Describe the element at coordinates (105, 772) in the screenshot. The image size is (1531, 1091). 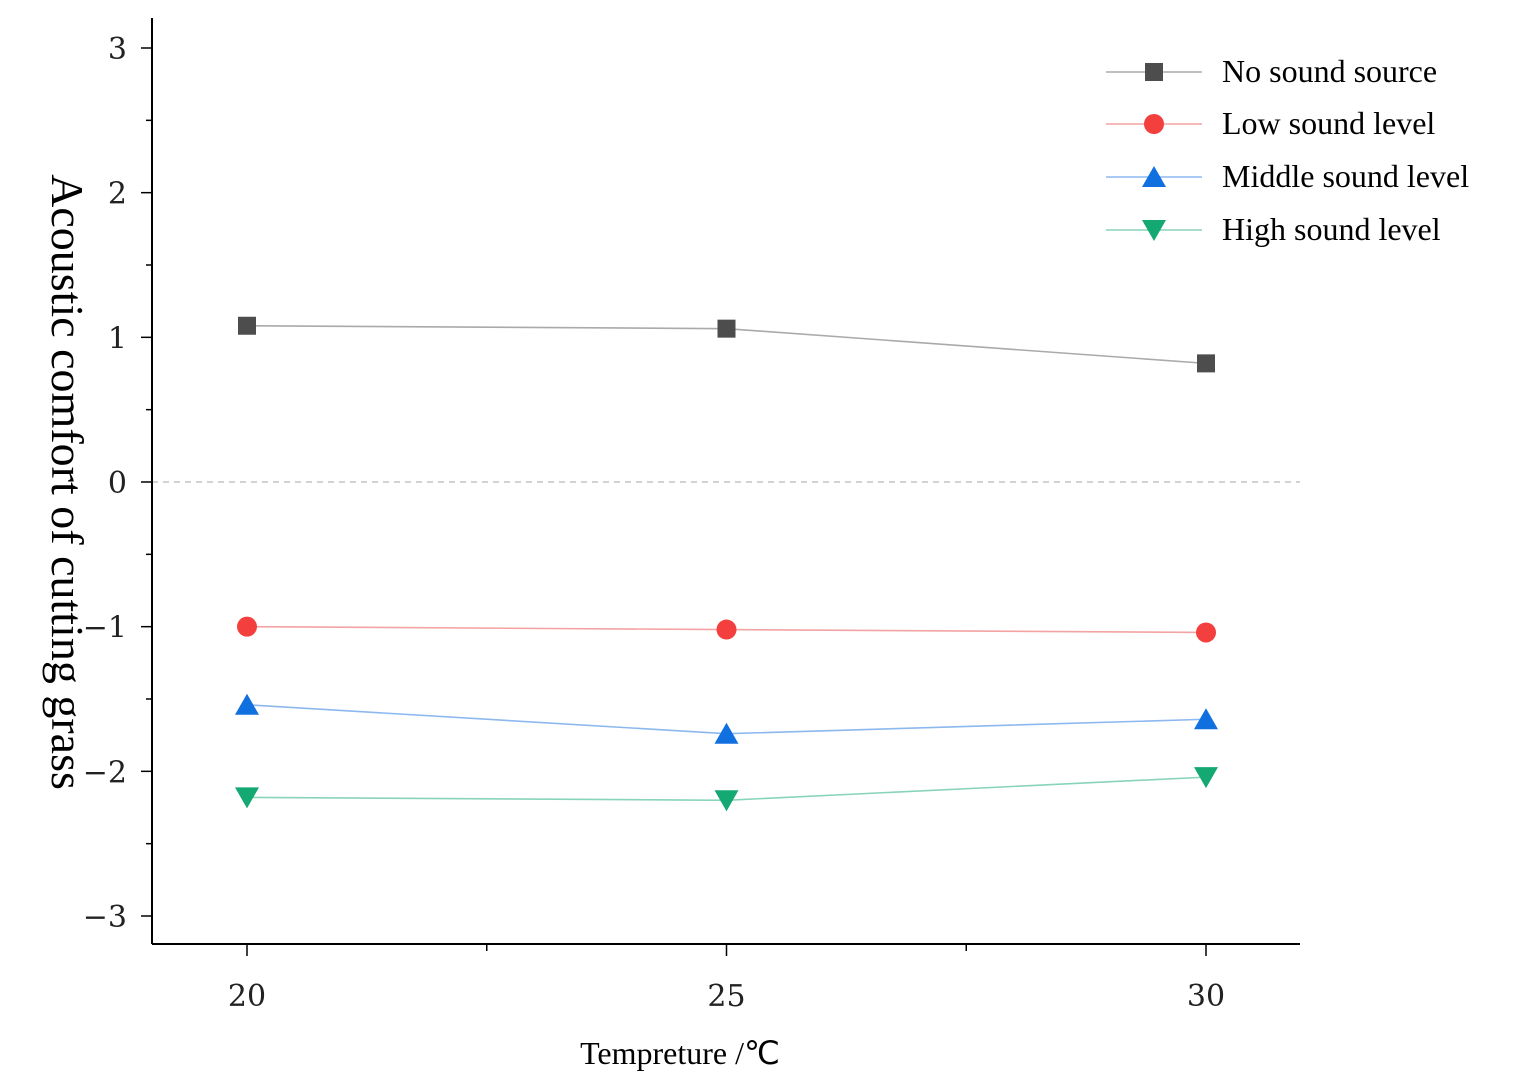
I see `y-tick-label: −2` at that location.